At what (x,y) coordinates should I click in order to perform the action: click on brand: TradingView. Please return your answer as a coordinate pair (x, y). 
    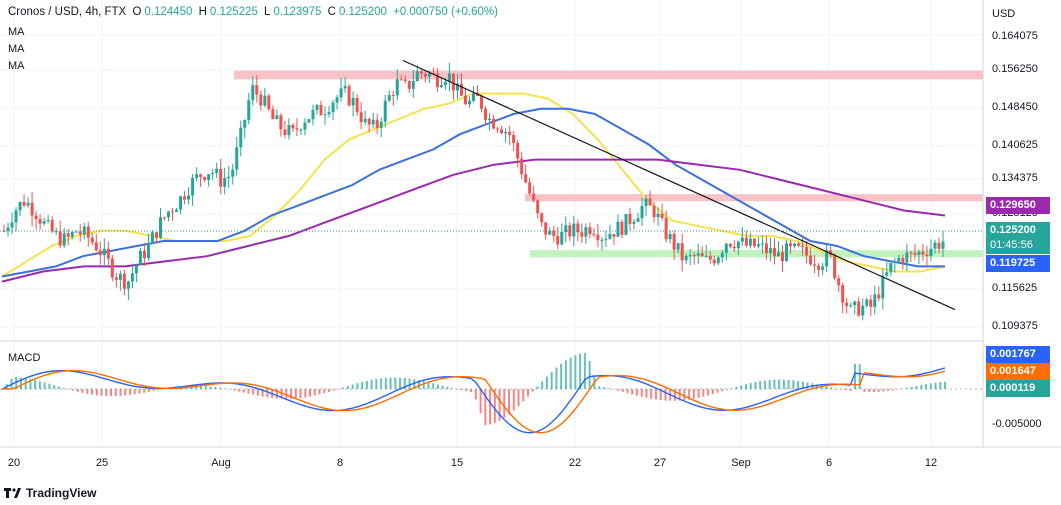
    Looking at the image, I should click on (50, 493).